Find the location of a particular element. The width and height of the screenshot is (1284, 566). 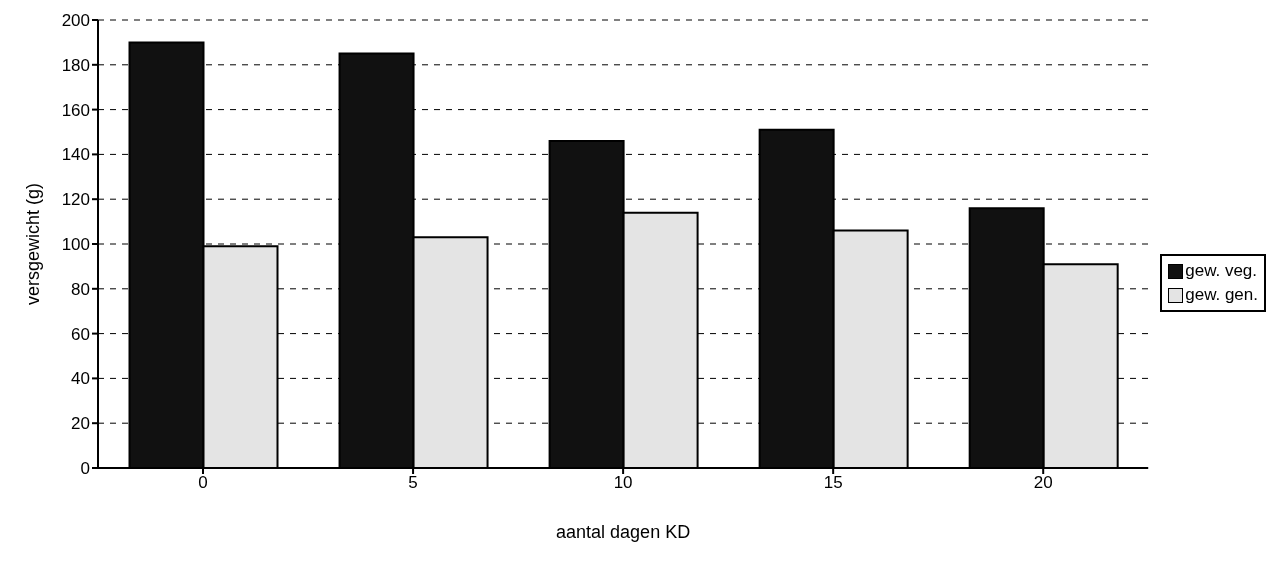

x-tick-label: 15 is located at coordinates (833, 483).